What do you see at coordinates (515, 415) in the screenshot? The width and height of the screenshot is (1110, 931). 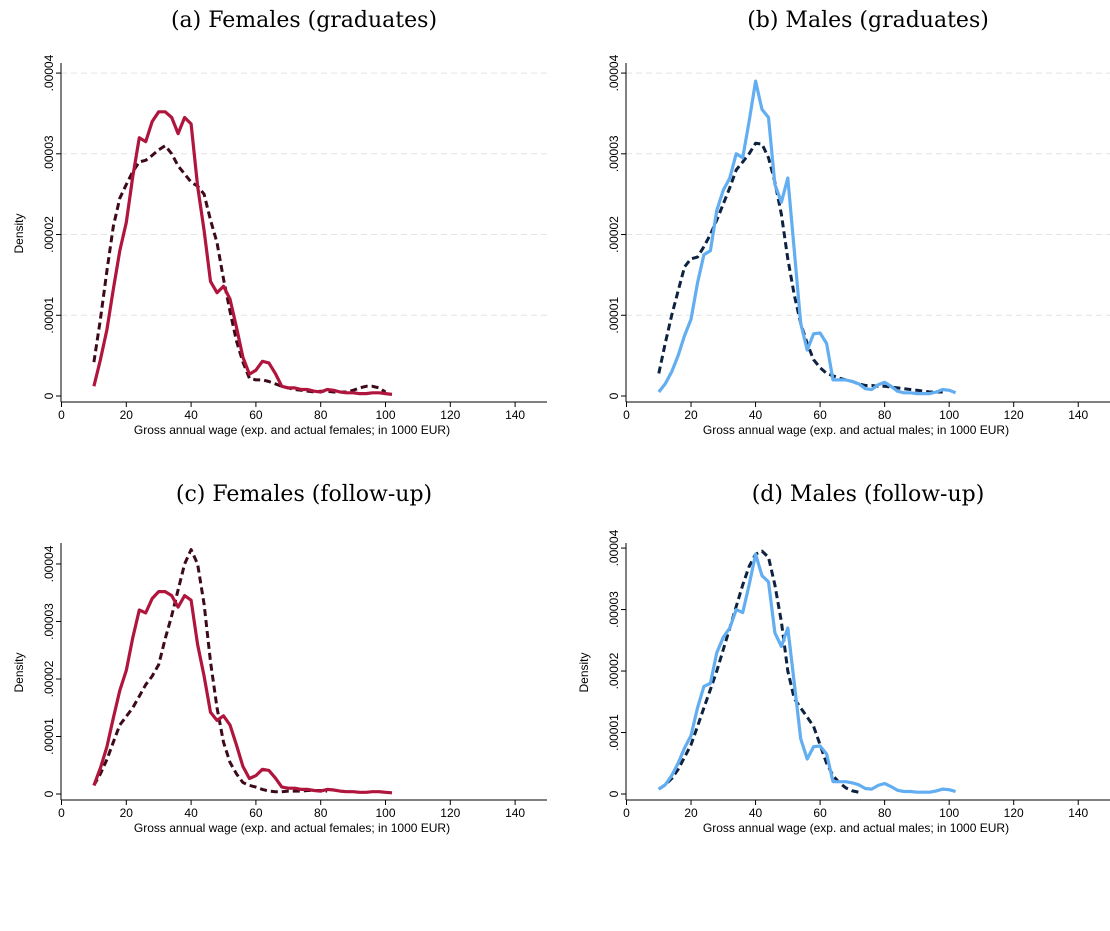 I see `x-tick-label-a-7: 140` at bounding box center [515, 415].